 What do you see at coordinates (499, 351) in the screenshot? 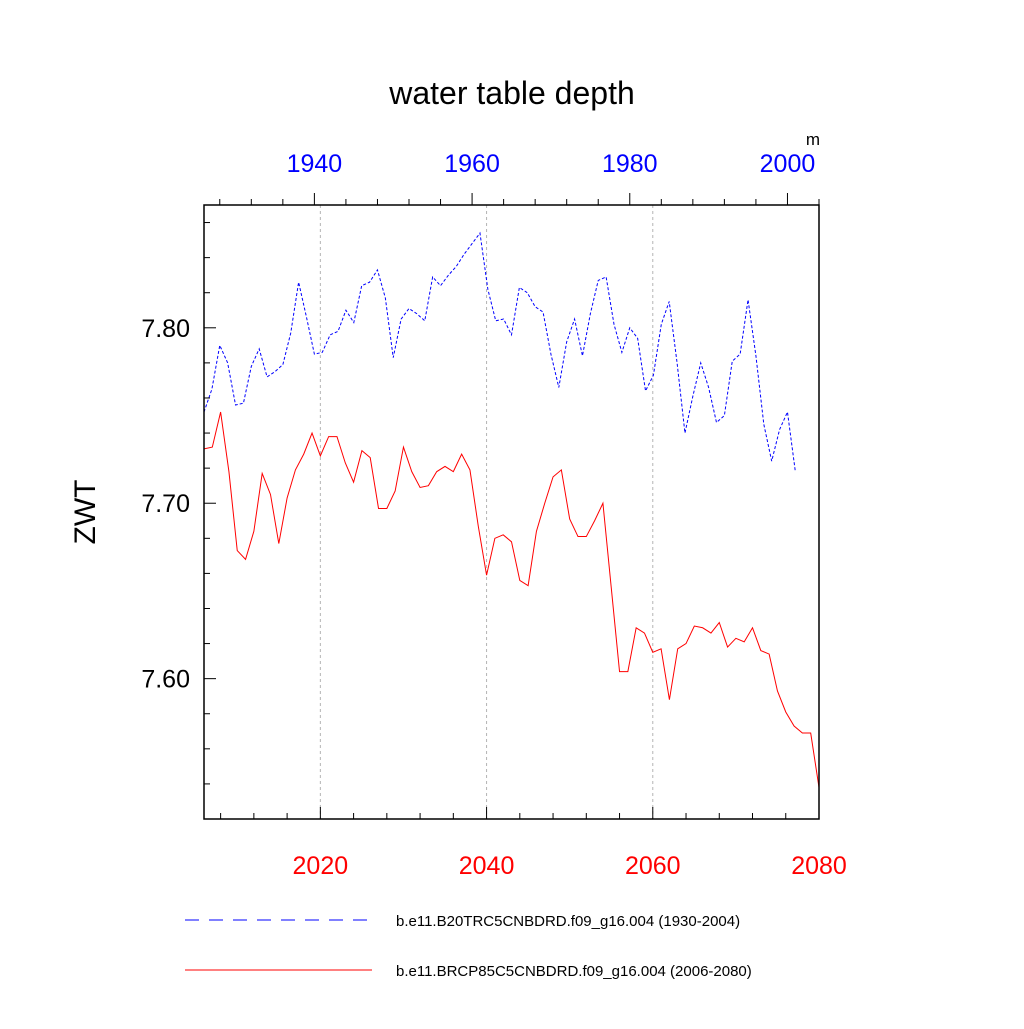
I see `series-line-historical` at bounding box center [499, 351].